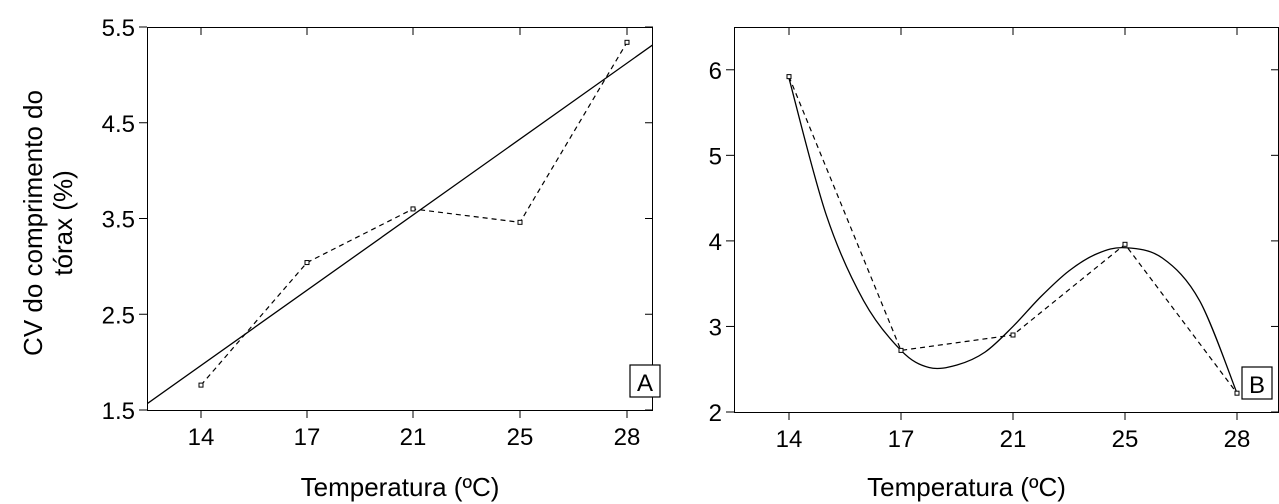 This screenshot has width=1279, height=504. I want to click on y-tick-label: 1.5, so click(118, 411).